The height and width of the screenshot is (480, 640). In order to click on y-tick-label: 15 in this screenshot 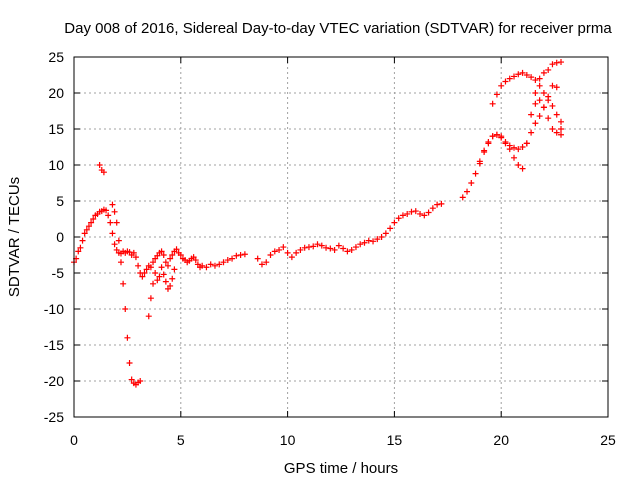, I will do `click(56, 129)`.